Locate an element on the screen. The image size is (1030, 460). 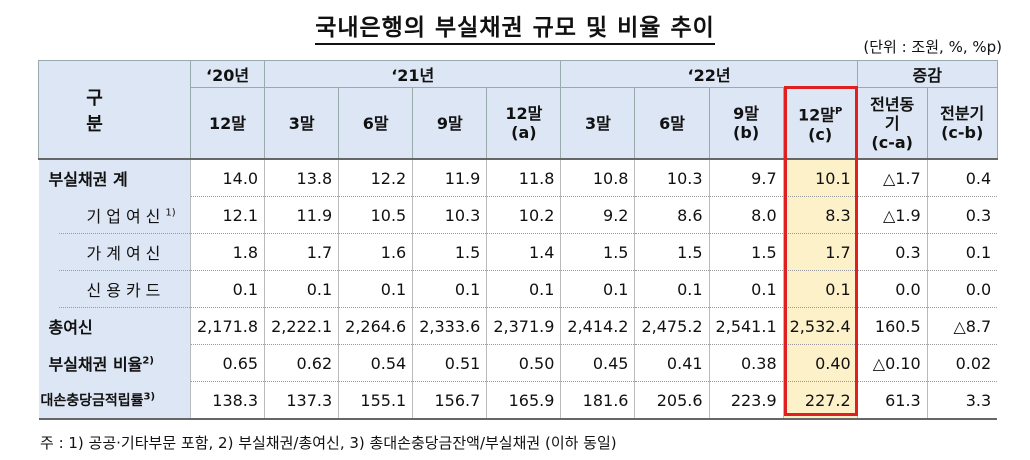
table-cell: 9.2 is located at coordinates (597, 215).